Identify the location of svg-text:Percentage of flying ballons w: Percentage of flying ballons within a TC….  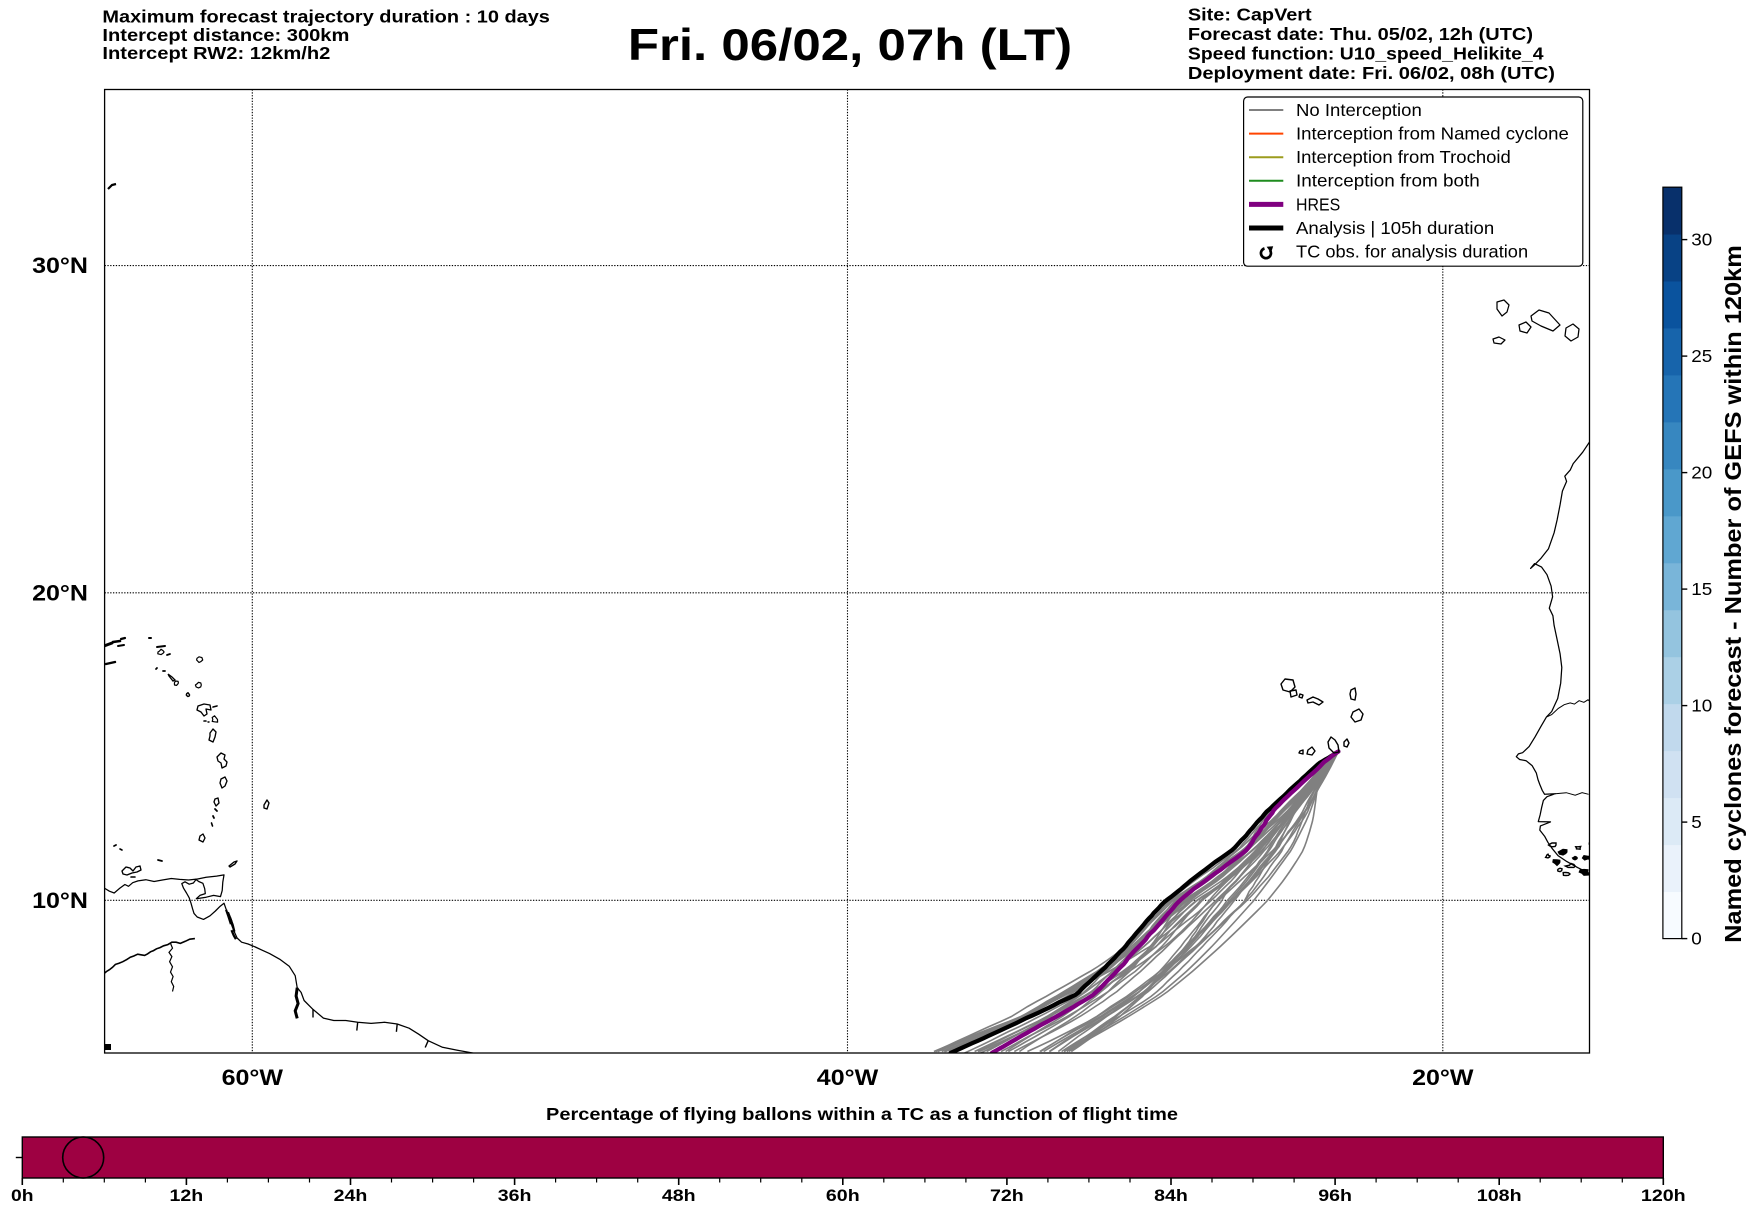
(862, 1114).